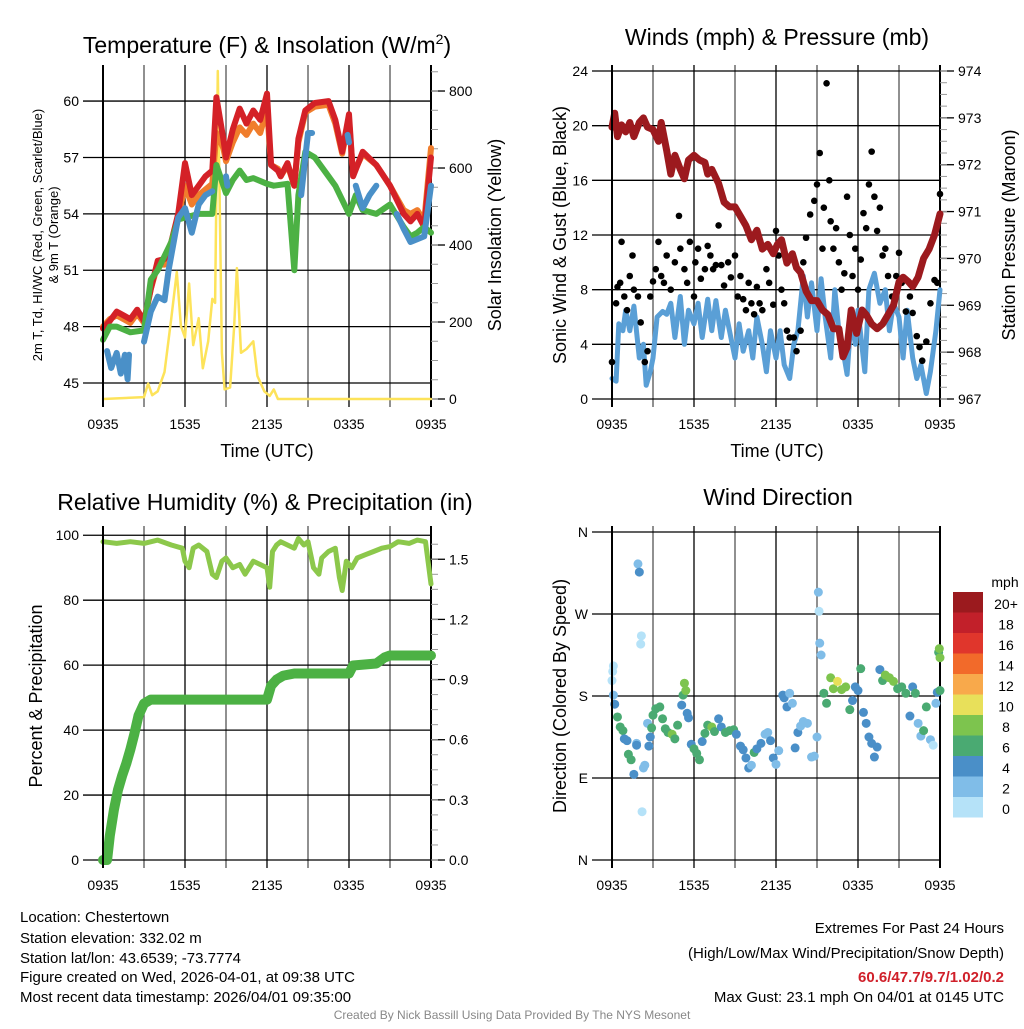  I want to click on legend-title: mph, so click(1004, 582).